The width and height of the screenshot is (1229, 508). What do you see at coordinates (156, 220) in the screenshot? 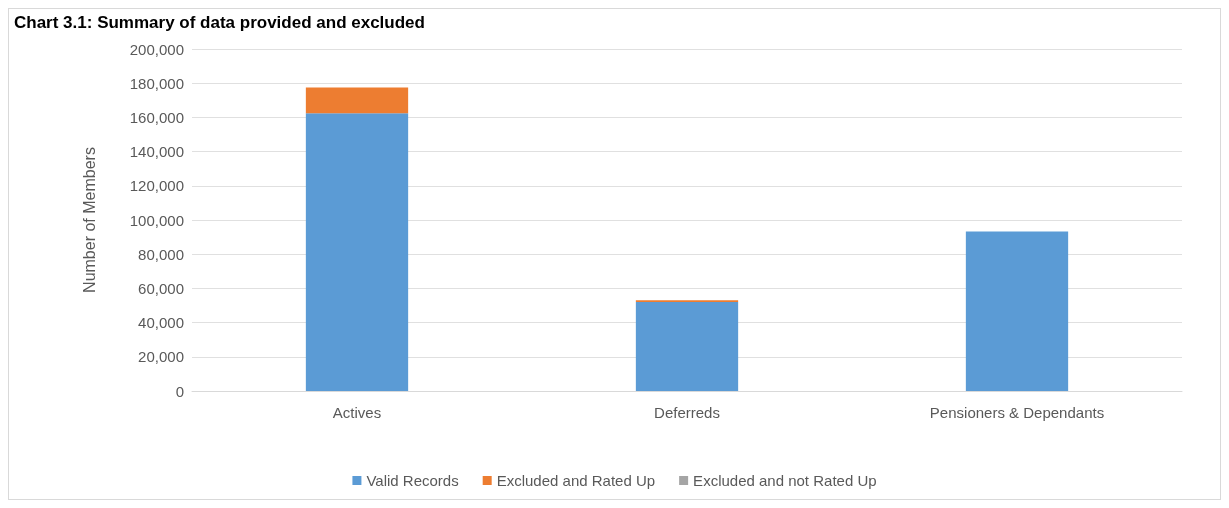
I see `y-tick-label: 100,000` at bounding box center [156, 220].